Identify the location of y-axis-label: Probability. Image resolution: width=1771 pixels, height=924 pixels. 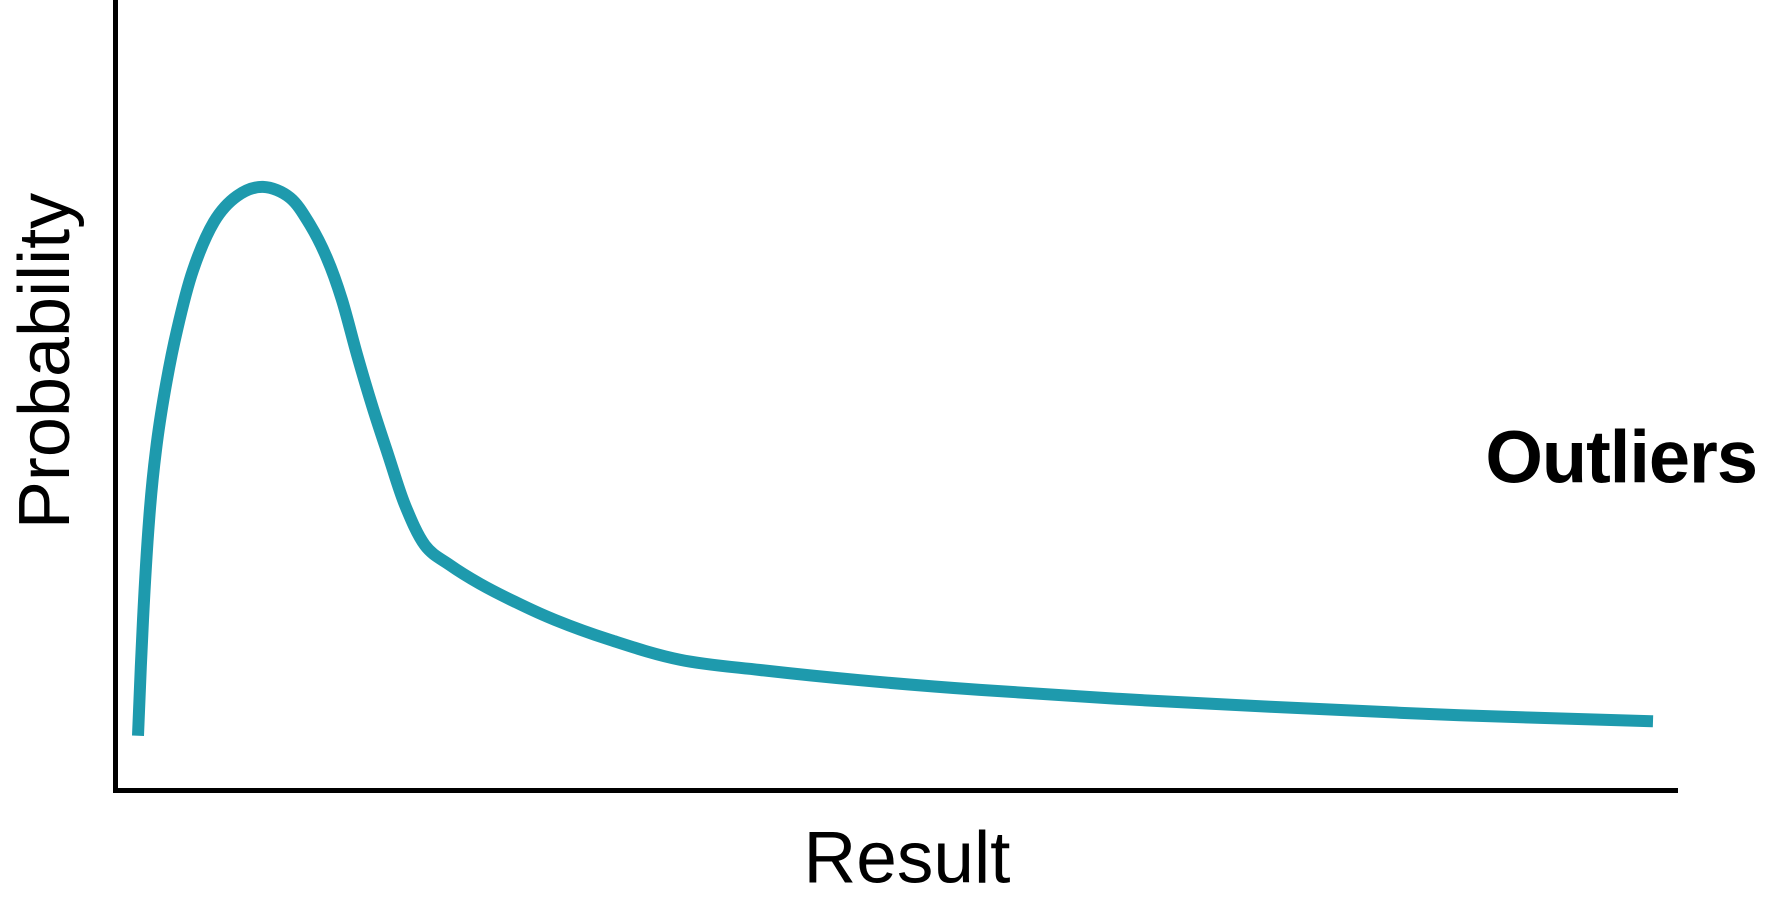
(45, 361).